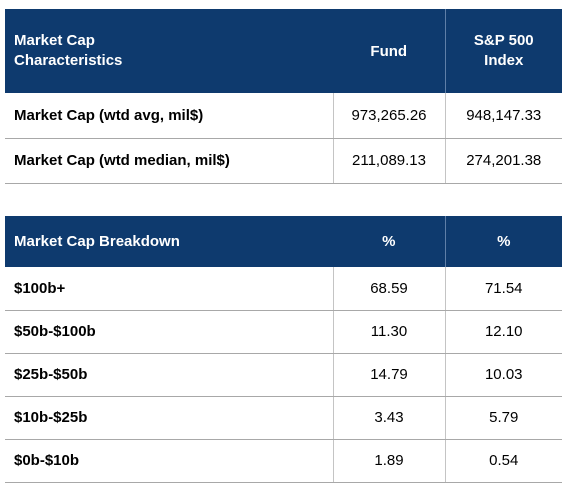  I want to click on index-value: 5.79, so click(503, 418).